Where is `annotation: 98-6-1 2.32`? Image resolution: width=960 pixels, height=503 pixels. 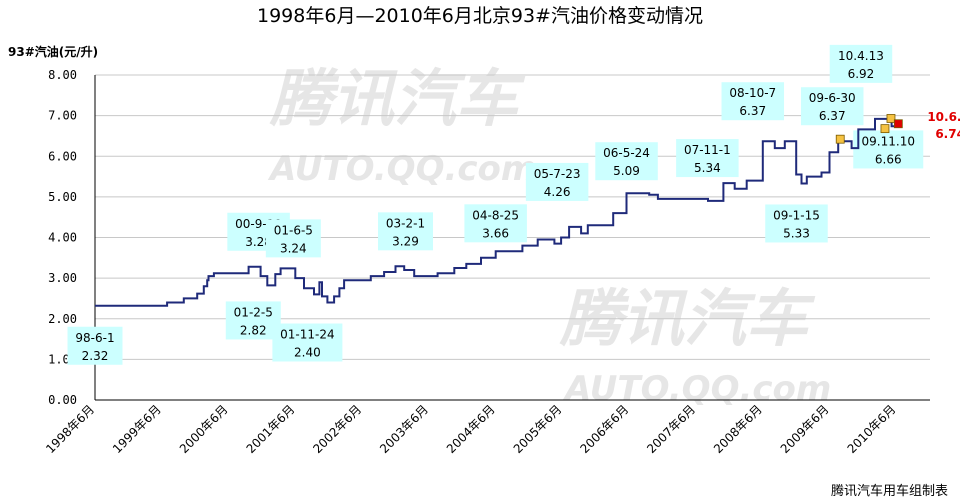 annotation: 98-6-1 2.32 is located at coordinates (95, 345).